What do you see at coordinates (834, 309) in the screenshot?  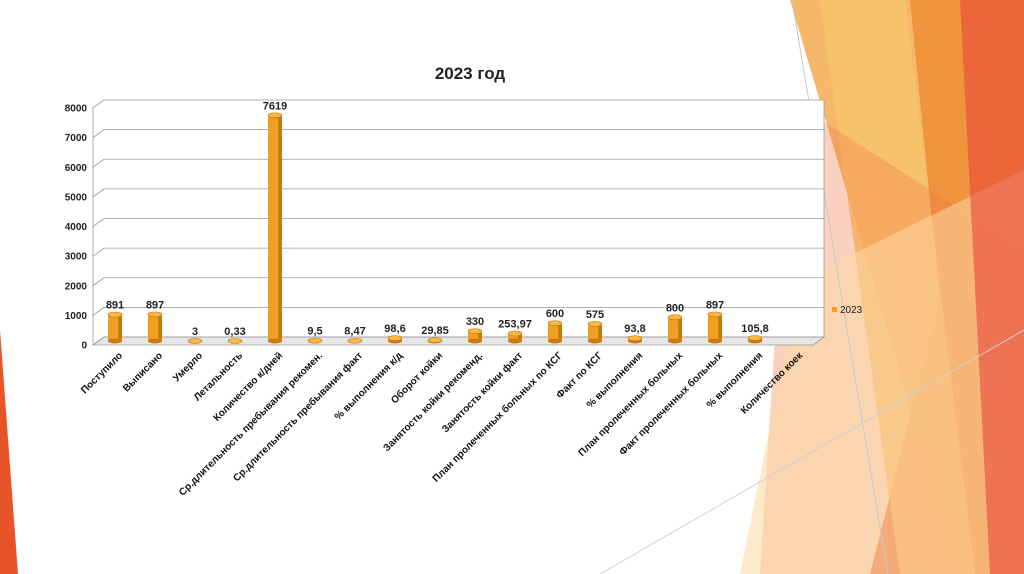 I see `legend-swatch` at bounding box center [834, 309].